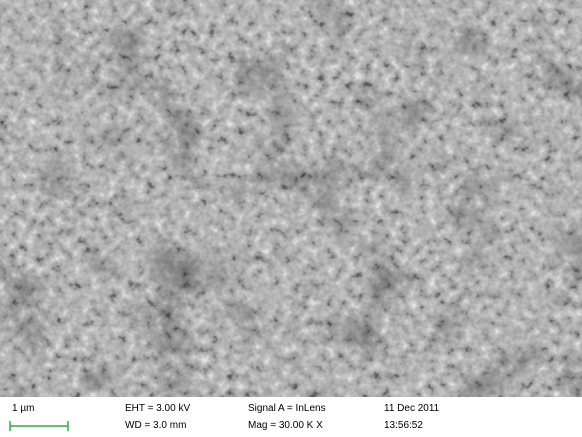 The height and width of the screenshot is (437, 582). Describe the element at coordinates (39, 426) in the screenshot. I see `scale-bar` at that location.